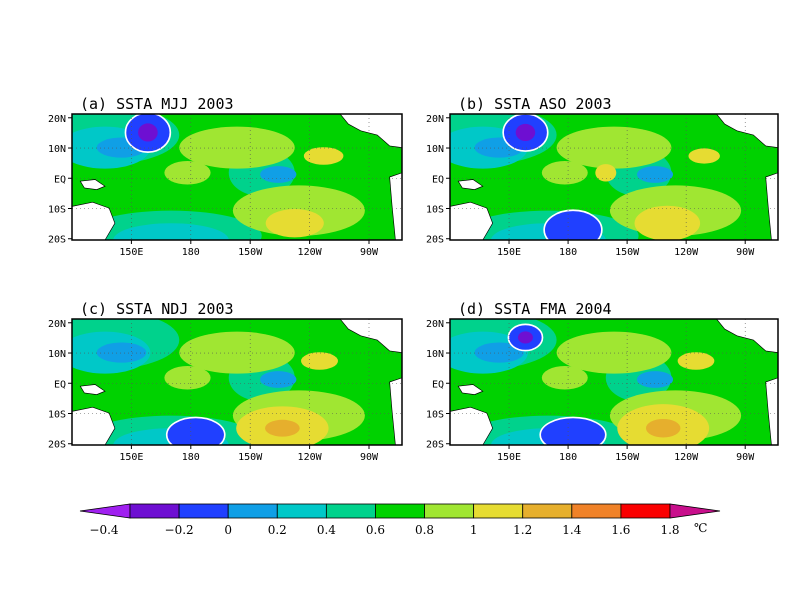 The width and height of the screenshot is (800, 600). What do you see at coordinates (179, 530) in the screenshot?
I see `colorbar-label: −0.2` at bounding box center [179, 530].